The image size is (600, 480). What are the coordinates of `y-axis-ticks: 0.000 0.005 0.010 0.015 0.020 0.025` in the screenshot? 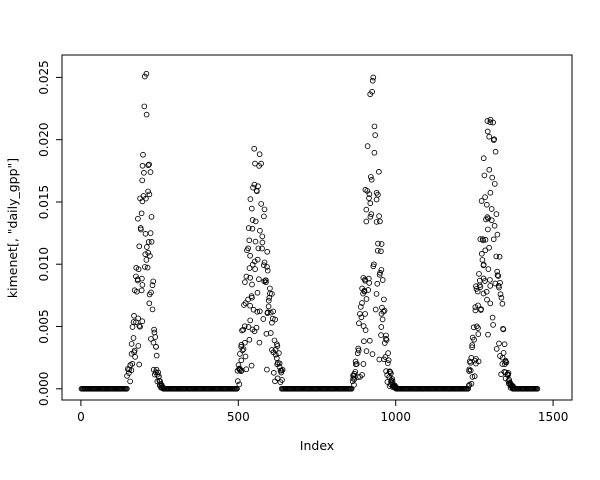 It's located at (49, 233).